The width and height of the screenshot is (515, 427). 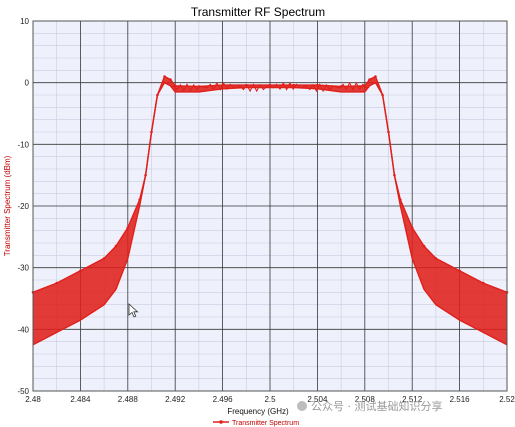 What do you see at coordinates (223, 399) in the screenshot?
I see `x-tick-label: 2.496` at bounding box center [223, 399].